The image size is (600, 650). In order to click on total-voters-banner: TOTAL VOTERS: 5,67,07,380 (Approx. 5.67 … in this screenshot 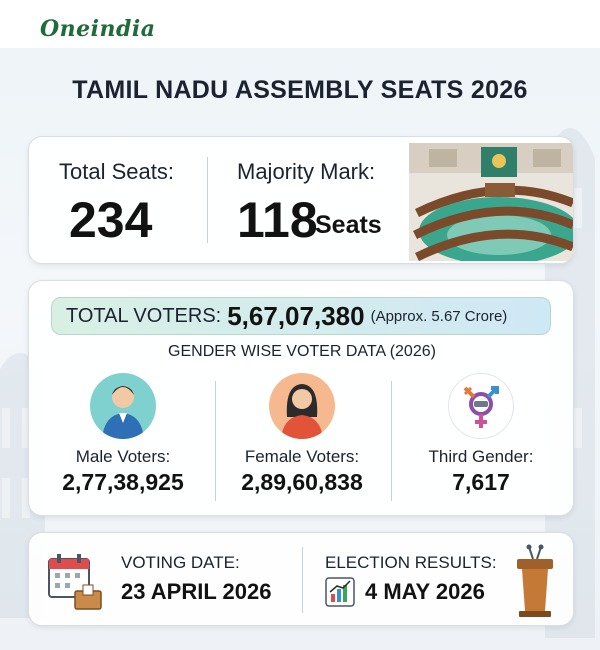, I will do `click(301, 316)`.